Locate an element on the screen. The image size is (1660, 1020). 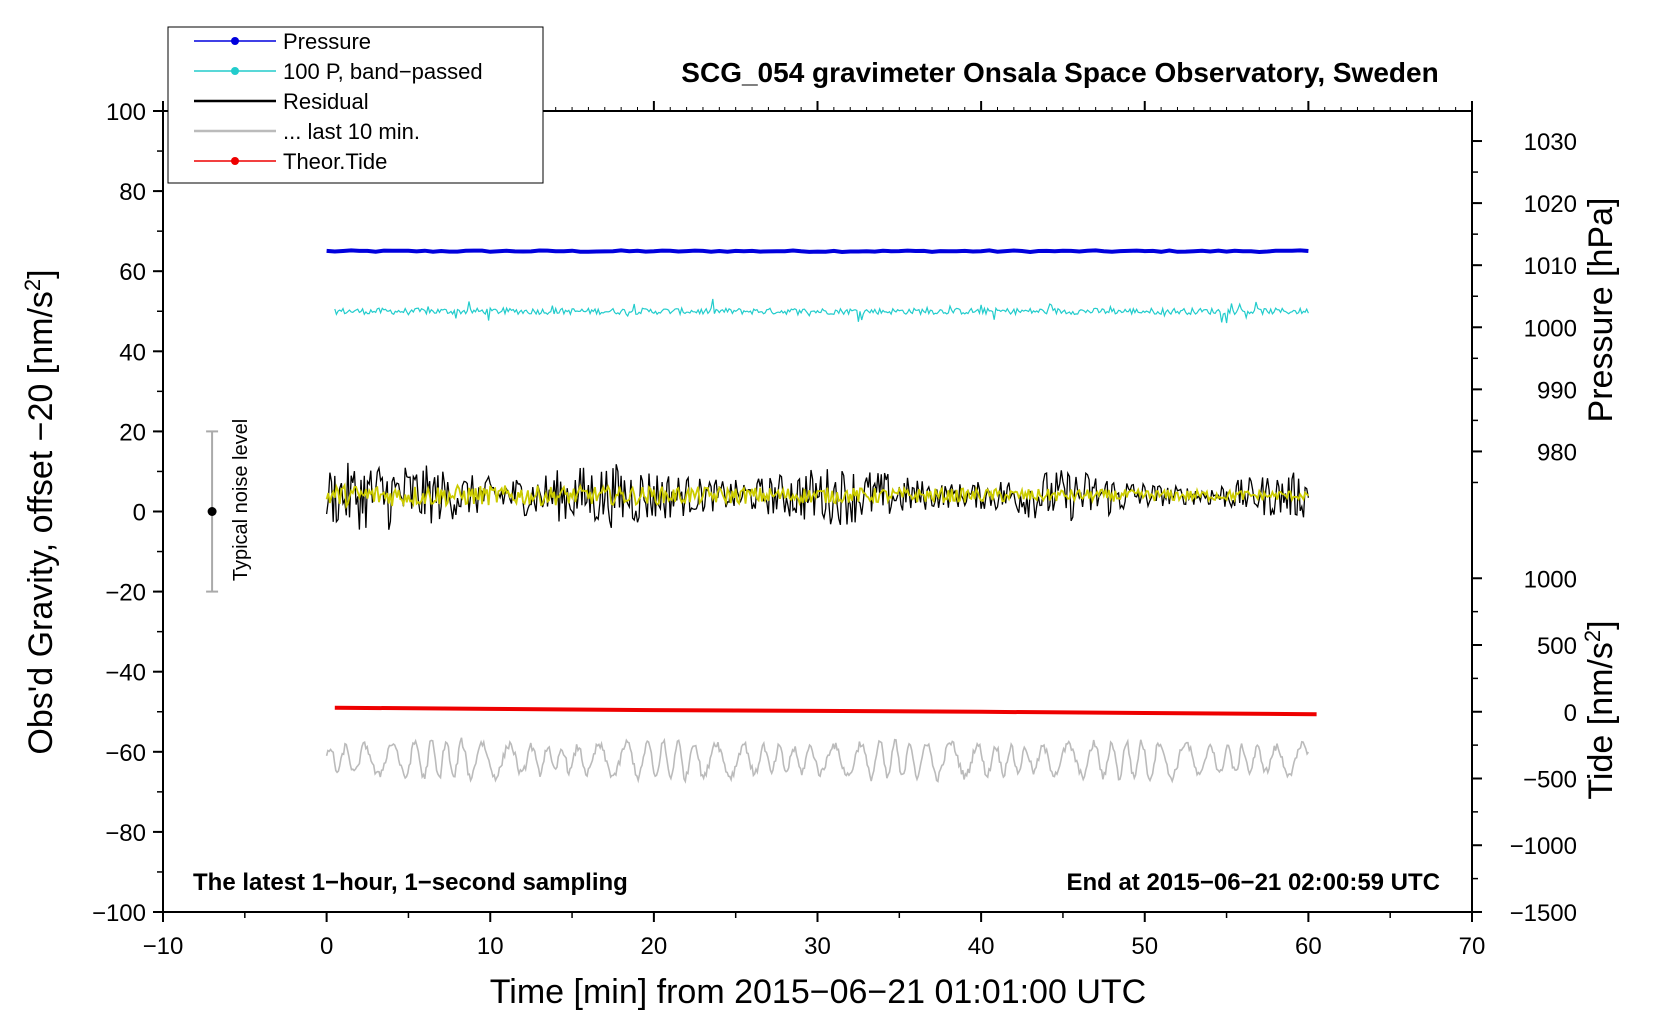
x-tick-label: 30 is located at coordinates (817, 946).